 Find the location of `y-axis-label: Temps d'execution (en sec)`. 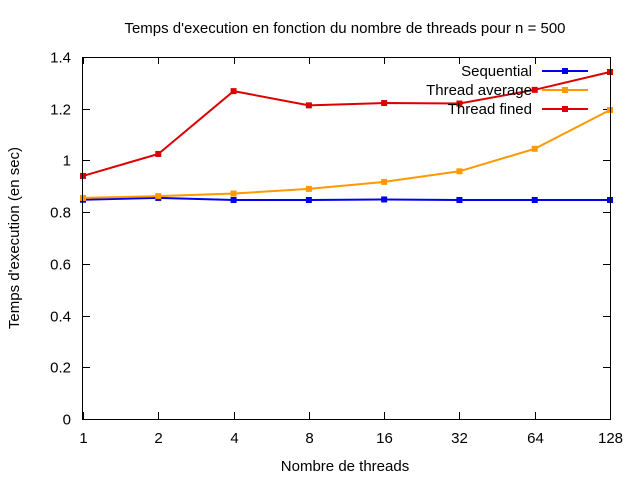

y-axis-label: Temps d'execution (en sec) is located at coordinates (14, 238).